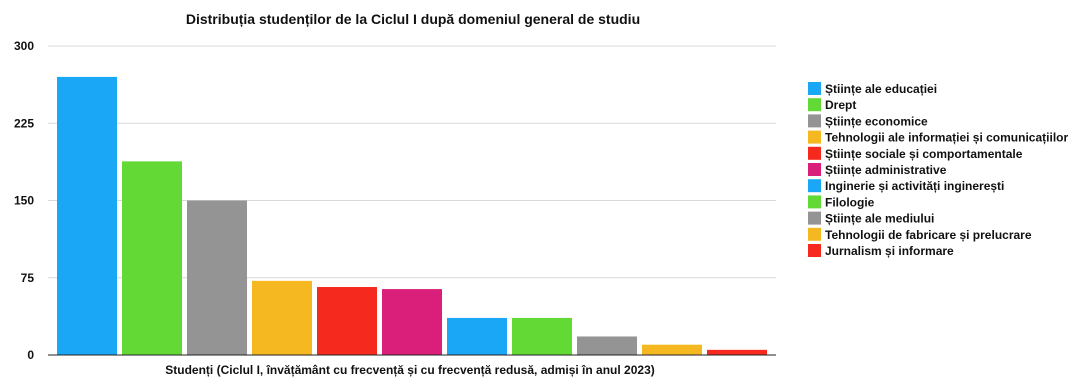 This screenshot has height=378, width=1082. I want to click on legend-label: Științe administrative, so click(886, 170).